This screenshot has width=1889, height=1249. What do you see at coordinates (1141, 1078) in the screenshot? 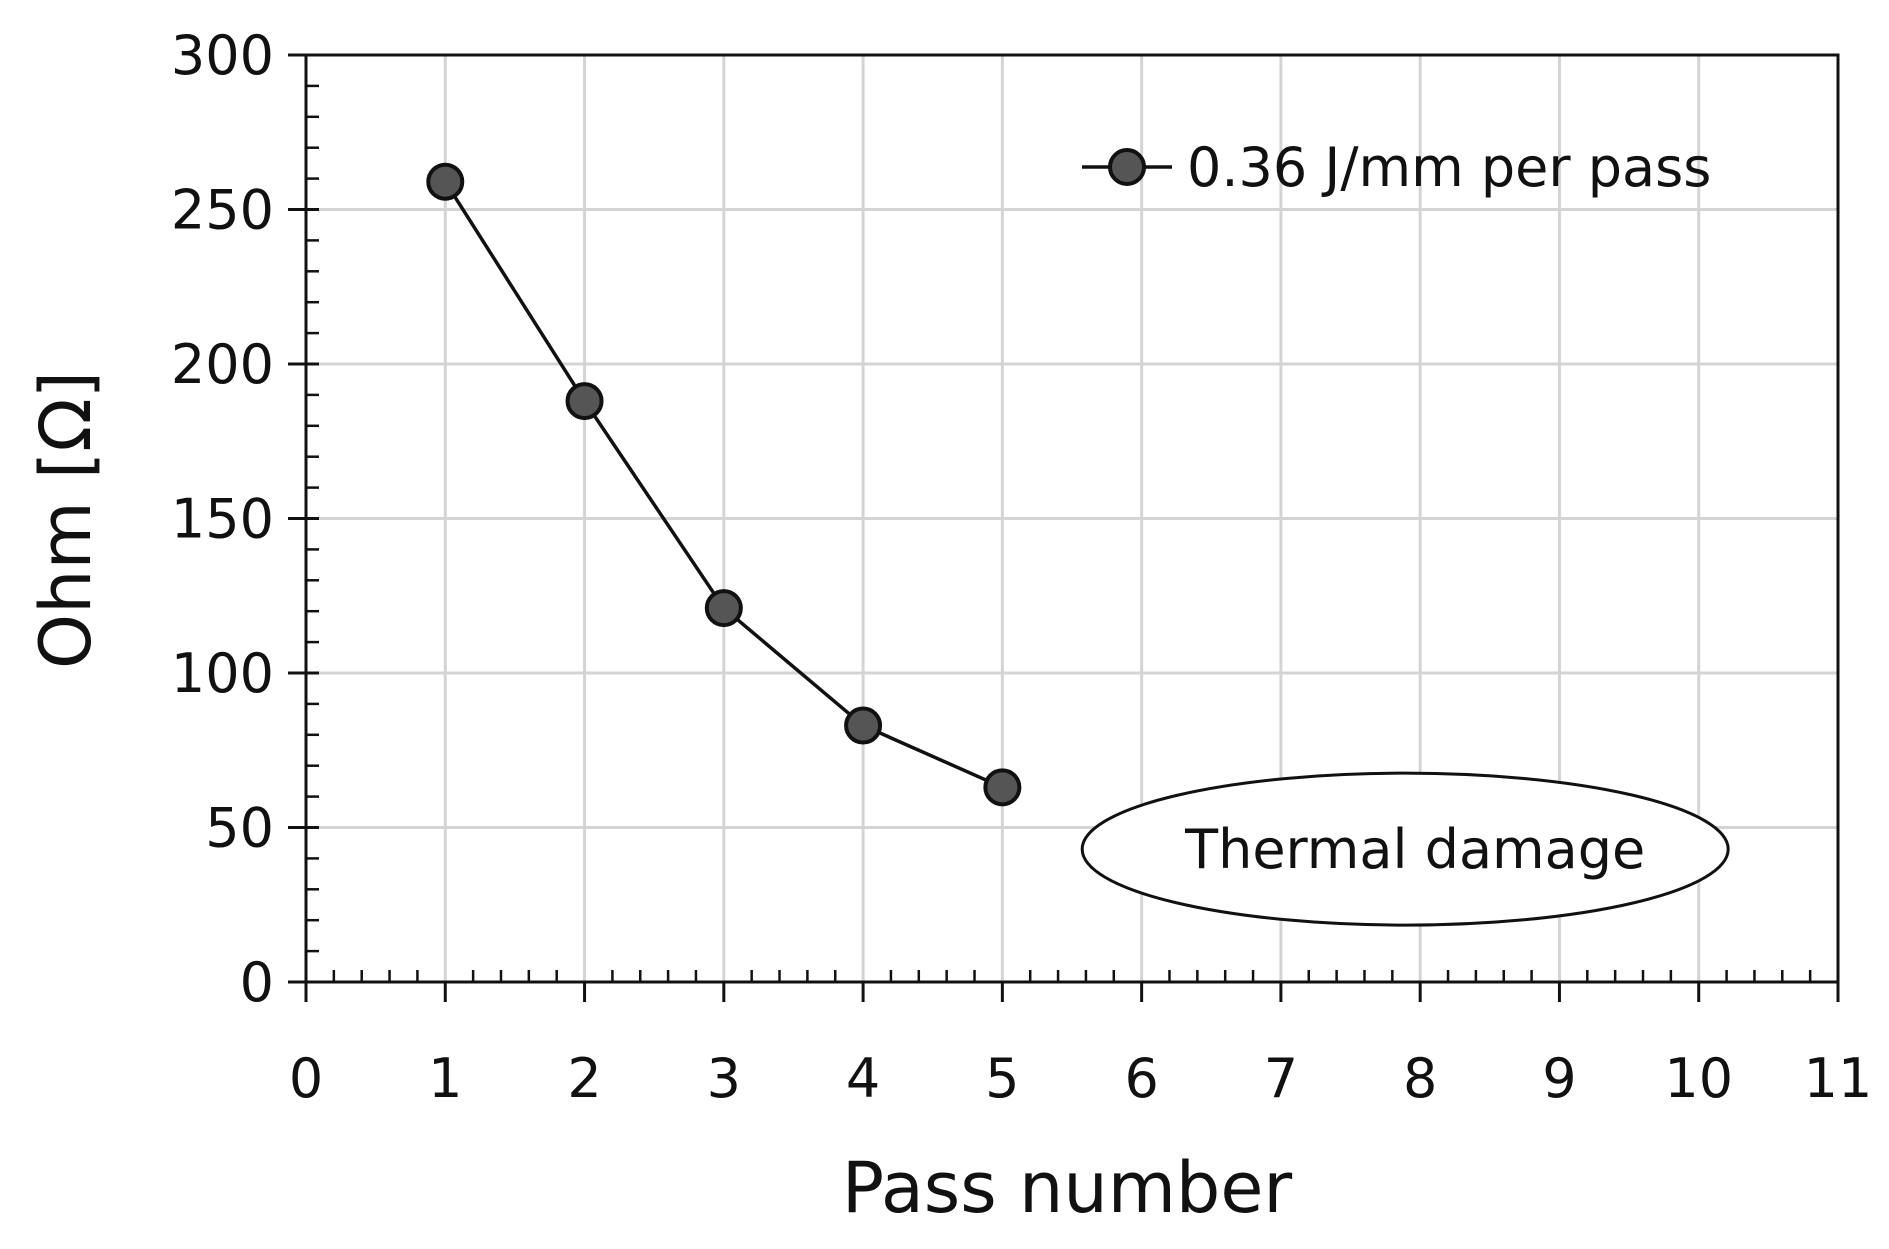
I see `x-tick-label: 6` at bounding box center [1141, 1078].